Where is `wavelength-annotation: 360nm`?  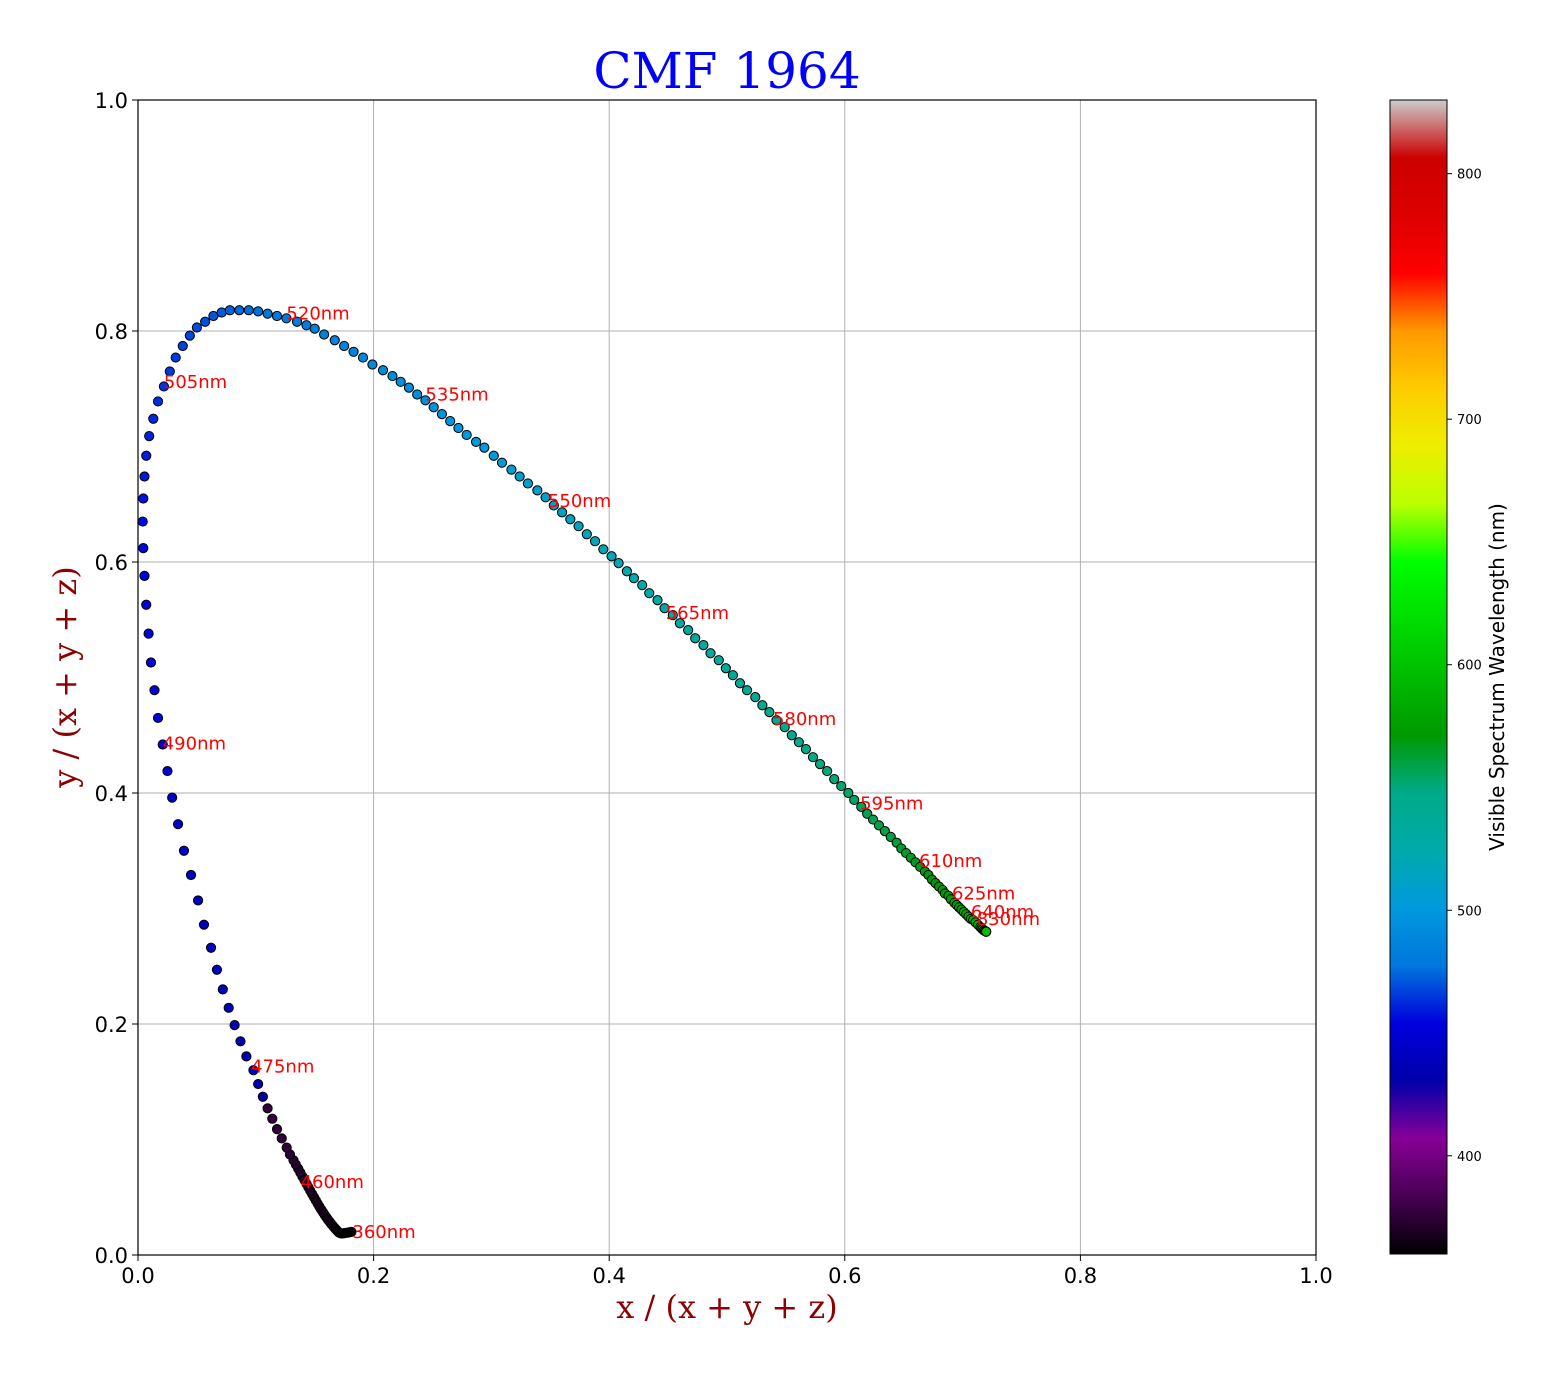
wavelength-annotation: 360nm is located at coordinates (383, 1232).